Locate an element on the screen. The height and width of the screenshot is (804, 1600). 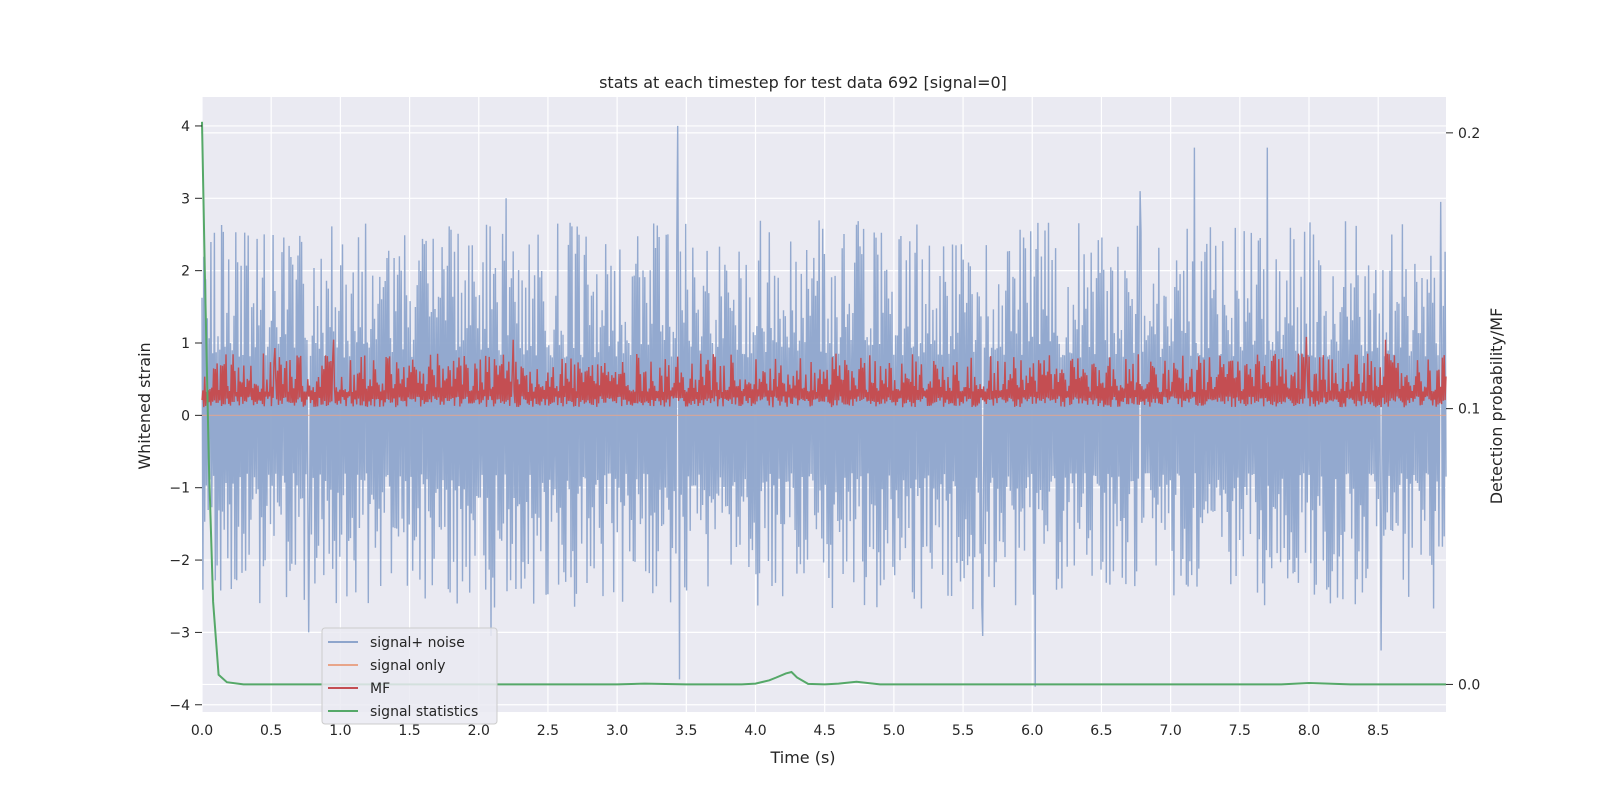
y-tick-label: −2 is located at coordinates (179, 561).